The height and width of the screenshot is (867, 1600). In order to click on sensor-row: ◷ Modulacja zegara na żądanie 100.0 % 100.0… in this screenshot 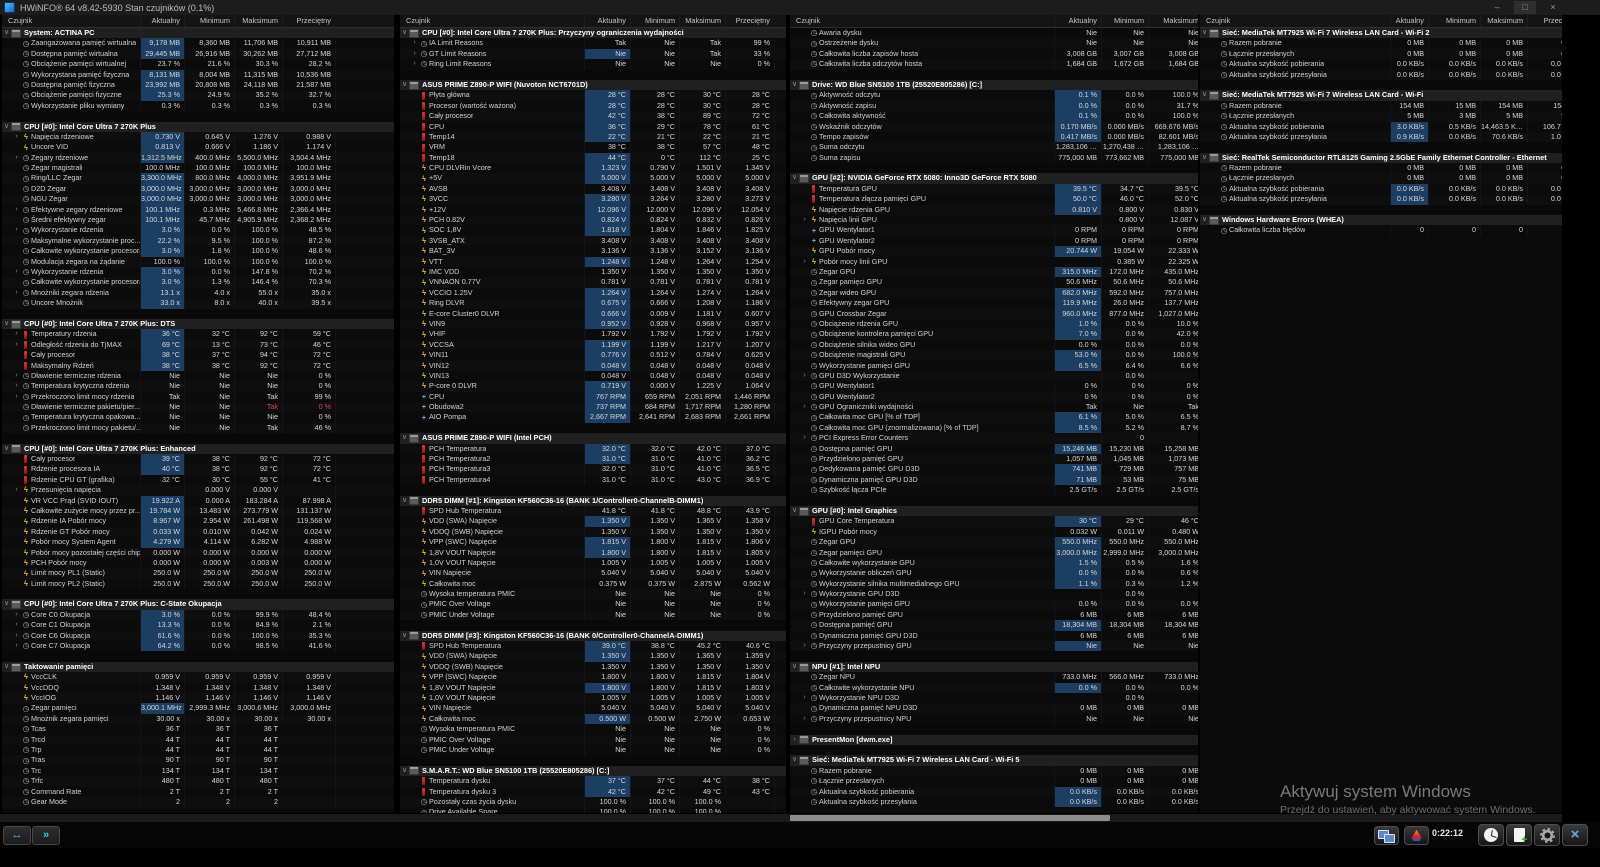, I will do `click(198, 261)`.